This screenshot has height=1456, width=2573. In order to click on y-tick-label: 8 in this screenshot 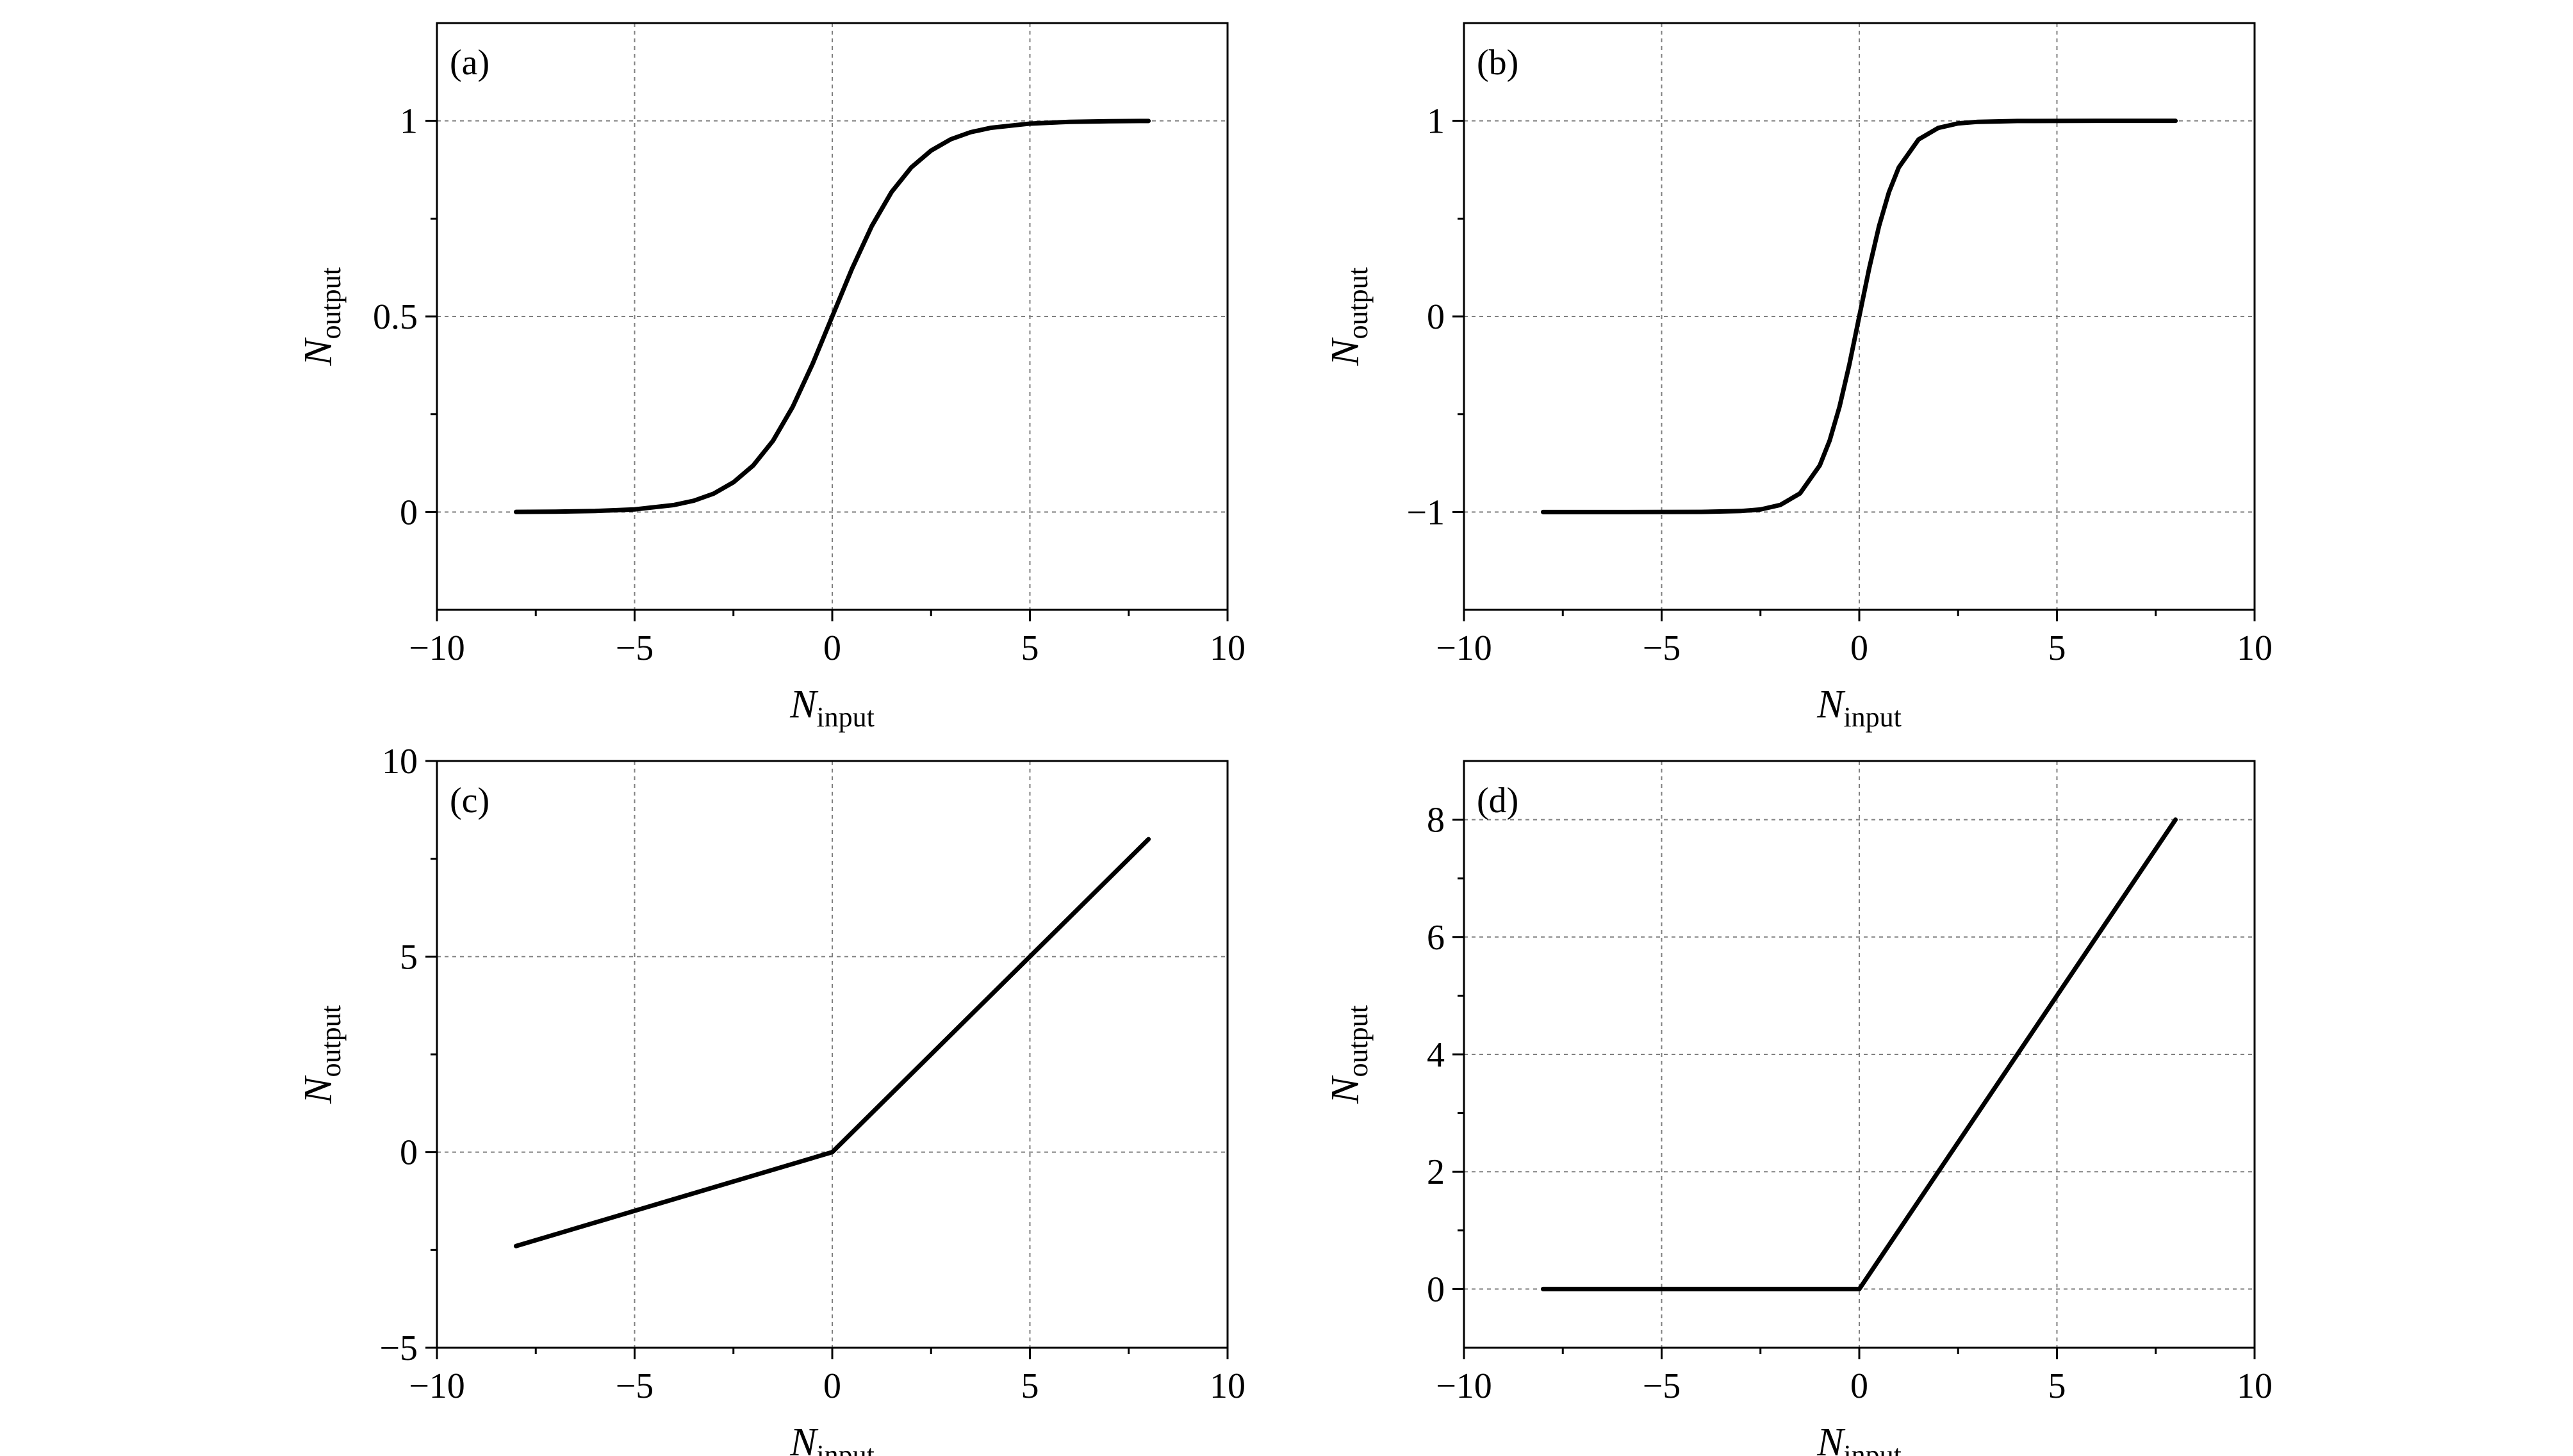, I will do `click(1436, 820)`.